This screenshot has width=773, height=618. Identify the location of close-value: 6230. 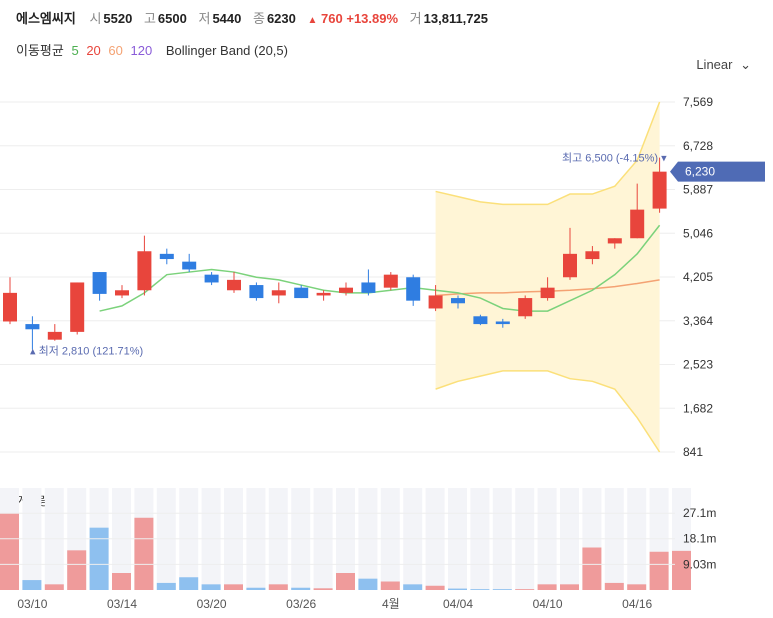
(281, 18).